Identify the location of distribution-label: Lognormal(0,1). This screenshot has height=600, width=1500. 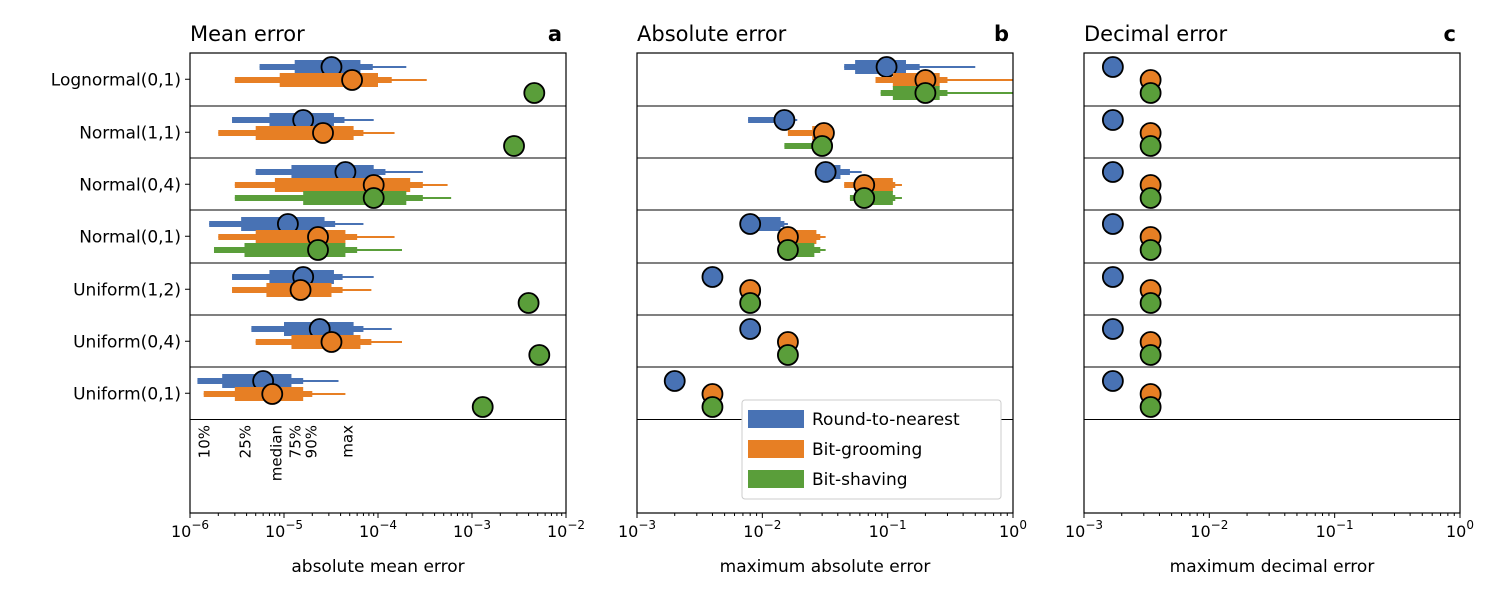
(116, 80).